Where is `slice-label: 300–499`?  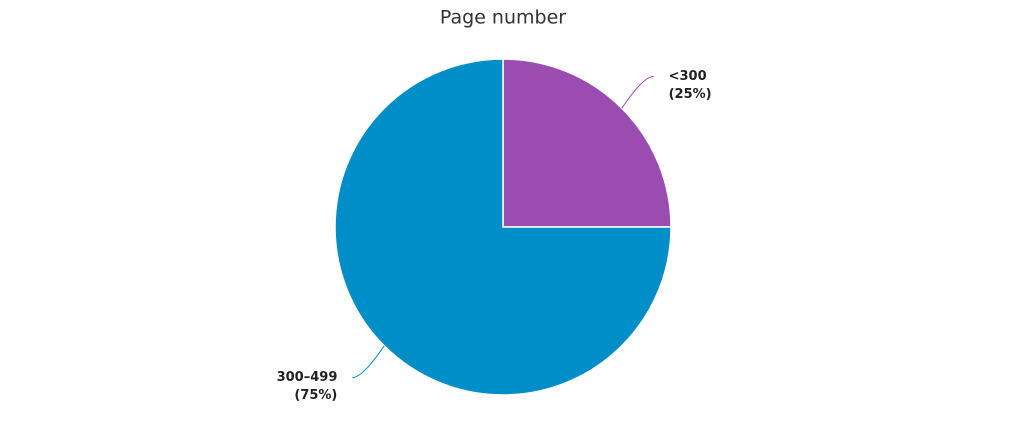 slice-label: 300–499 is located at coordinates (307, 377).